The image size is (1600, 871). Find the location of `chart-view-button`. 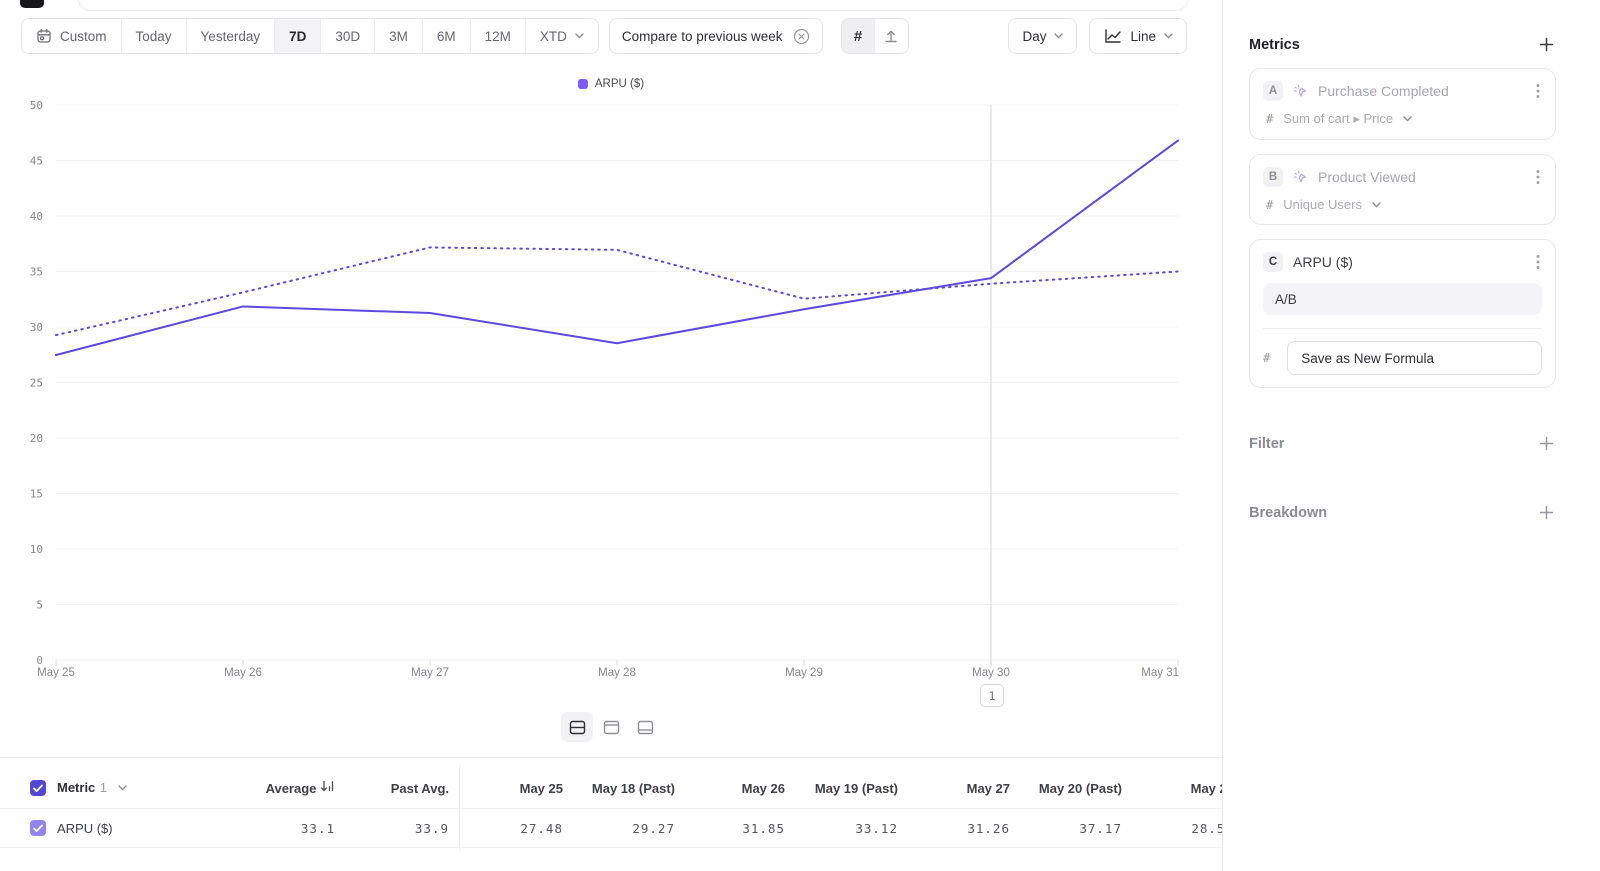

chart-view-button is located at coordinates (611, 727).